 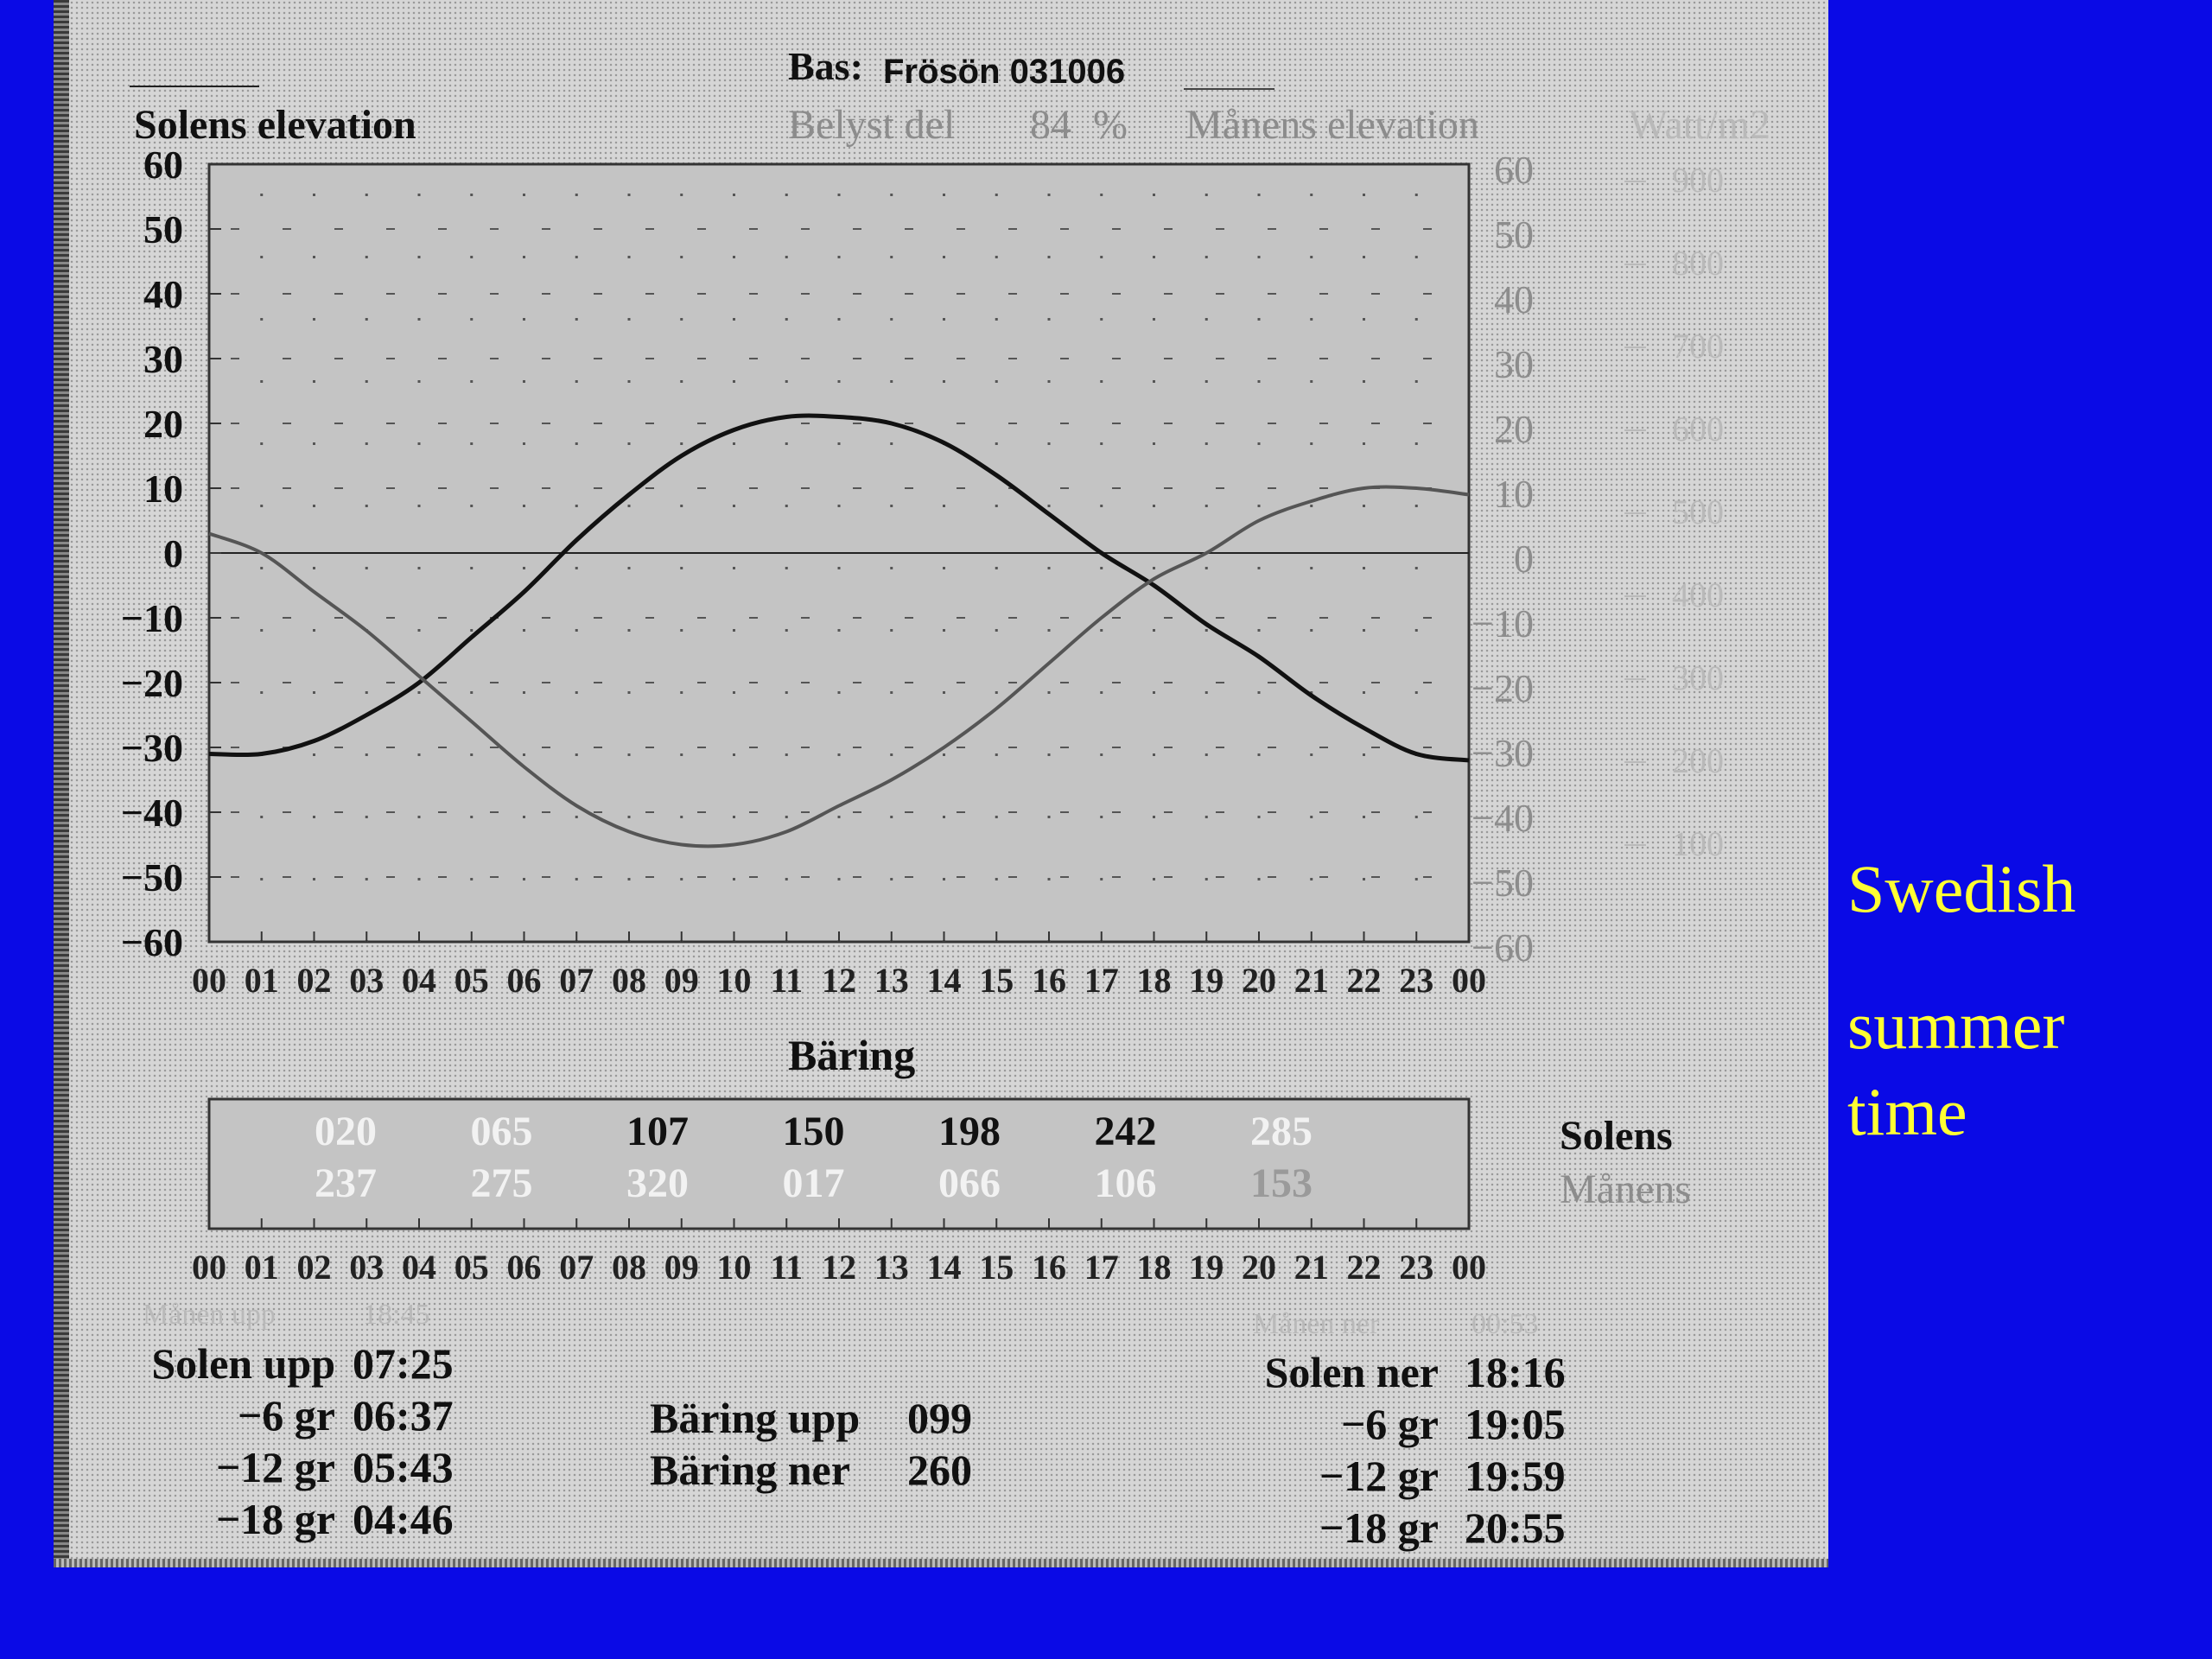 I want to click on y2-tick-label: −40, so click(x=1502, y=818).